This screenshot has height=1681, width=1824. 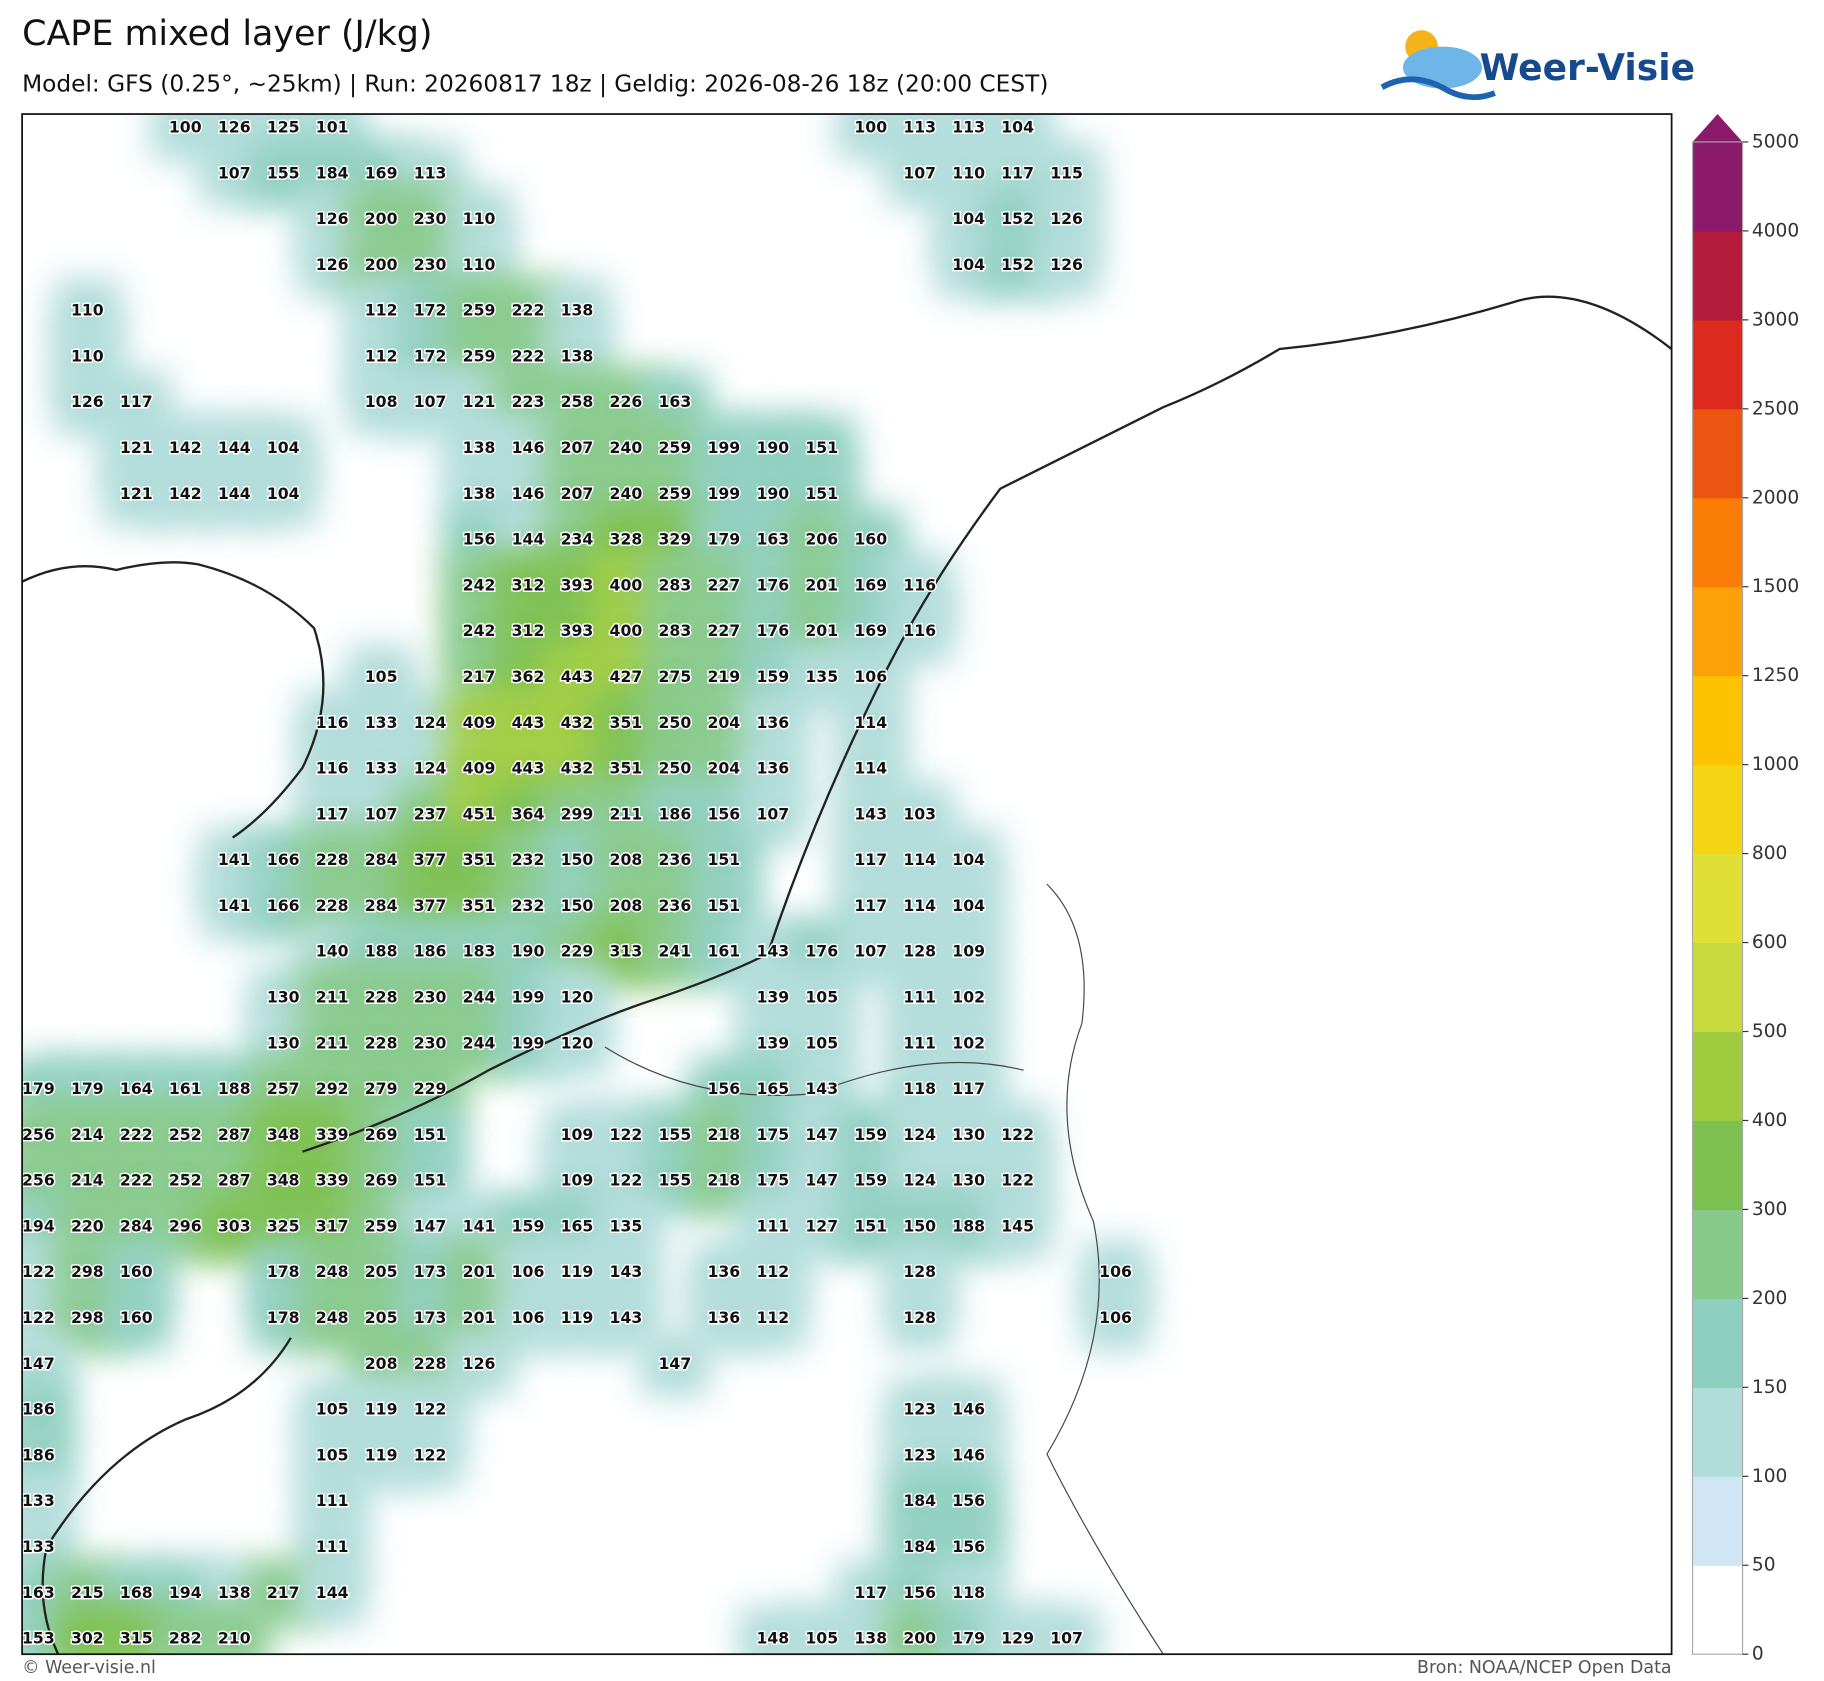 I want to click on value-label: 138, so click(x=577, y=310).